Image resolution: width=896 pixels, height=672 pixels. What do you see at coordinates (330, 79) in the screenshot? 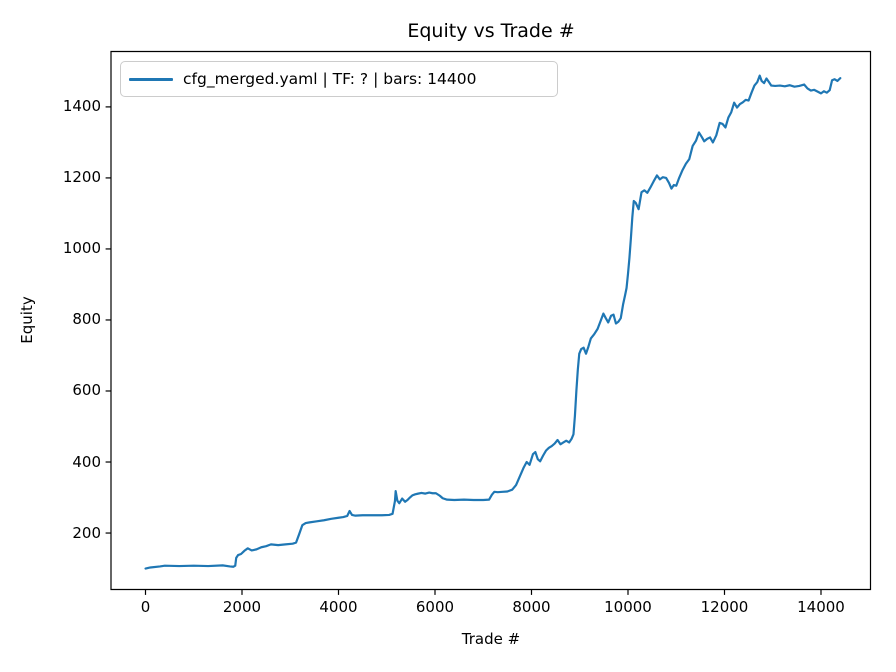
I see `legend-label: cfg_merged.yaml | TF: ? | bars: 14400` at bounding box center [330, 79].